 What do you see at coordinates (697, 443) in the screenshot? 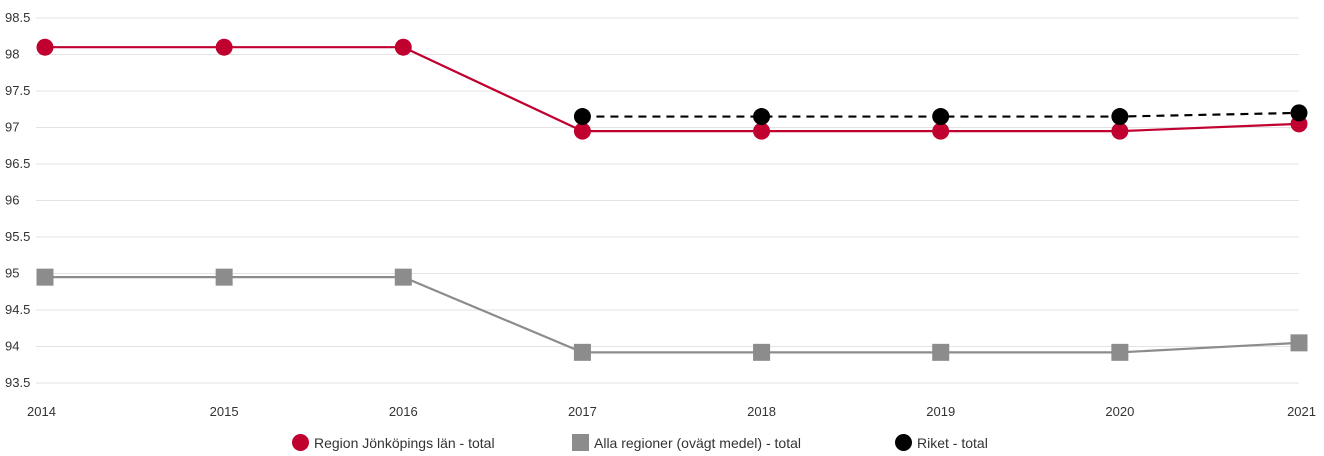
I see `legend-label: Alla regioner (ovägt medel) - total` at bounding box center [697, 443].